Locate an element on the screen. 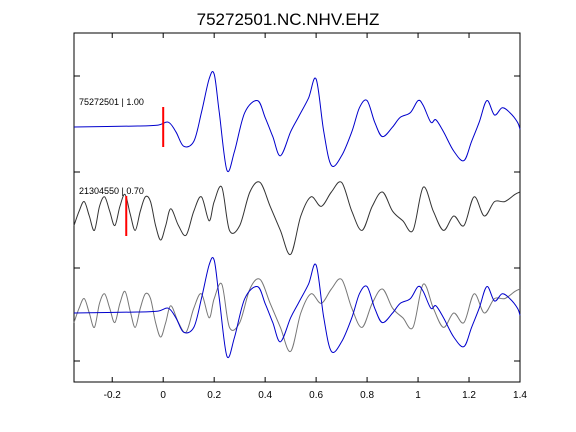 This screenshot has width=576, height=432. x-tick-label: 0.8 is located at coordinates (367, 395).